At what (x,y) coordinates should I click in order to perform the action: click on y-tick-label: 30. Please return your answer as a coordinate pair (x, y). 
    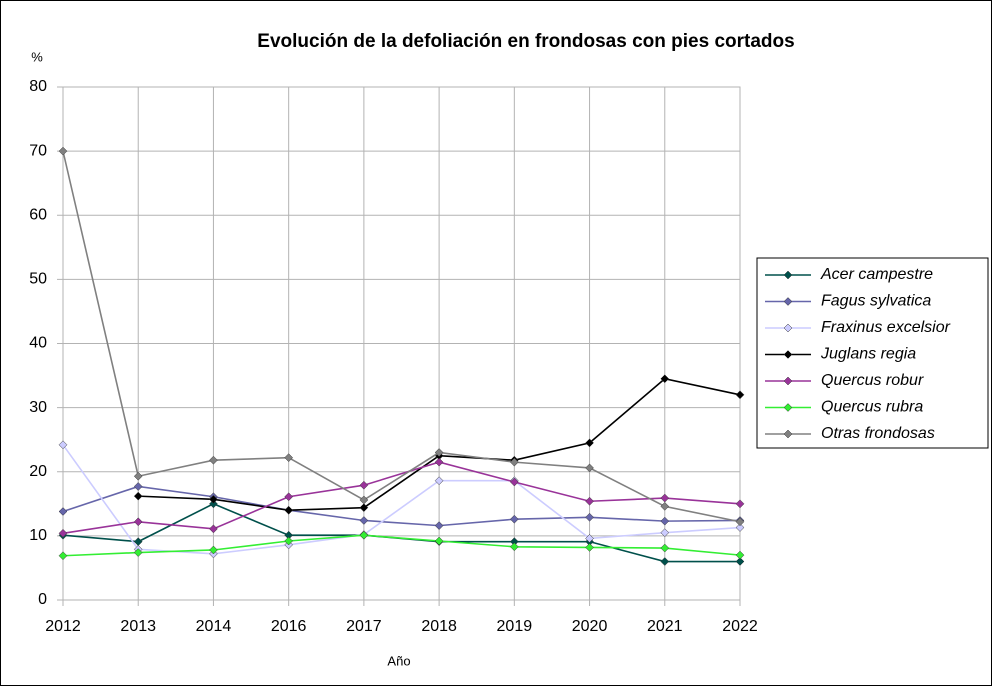
    Looking at the image, I should click on (38, 407).